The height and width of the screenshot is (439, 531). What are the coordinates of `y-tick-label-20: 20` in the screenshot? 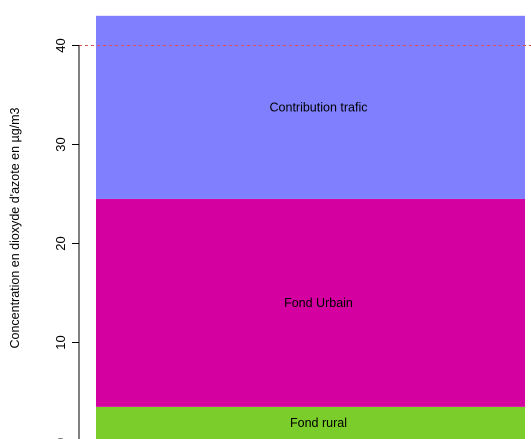 It's located at (60, 243).